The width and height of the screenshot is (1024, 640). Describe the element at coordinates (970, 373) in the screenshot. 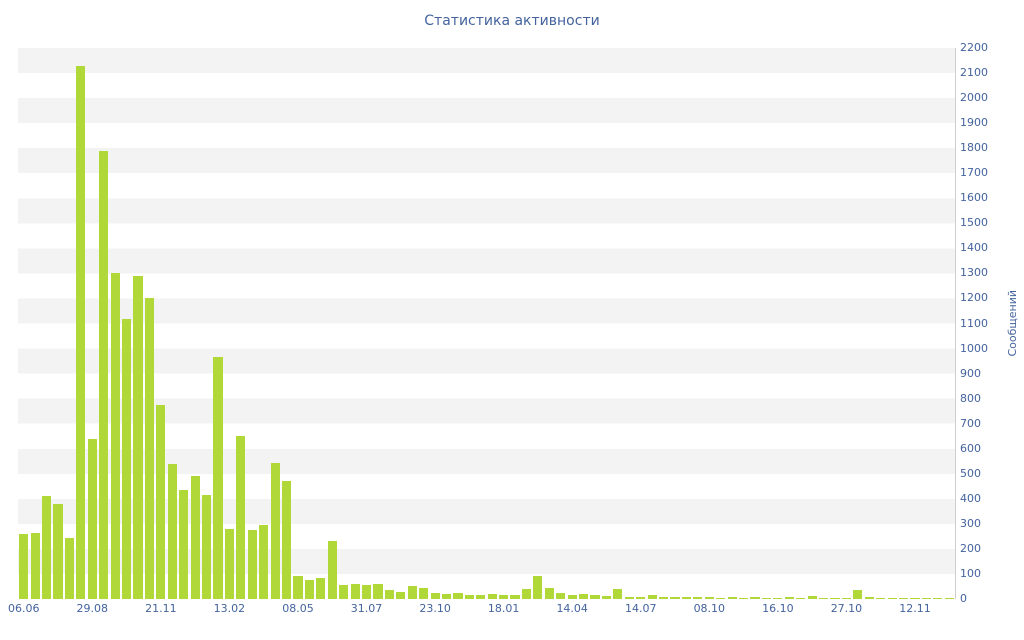

I see `y-tick-label: 900` at that location.